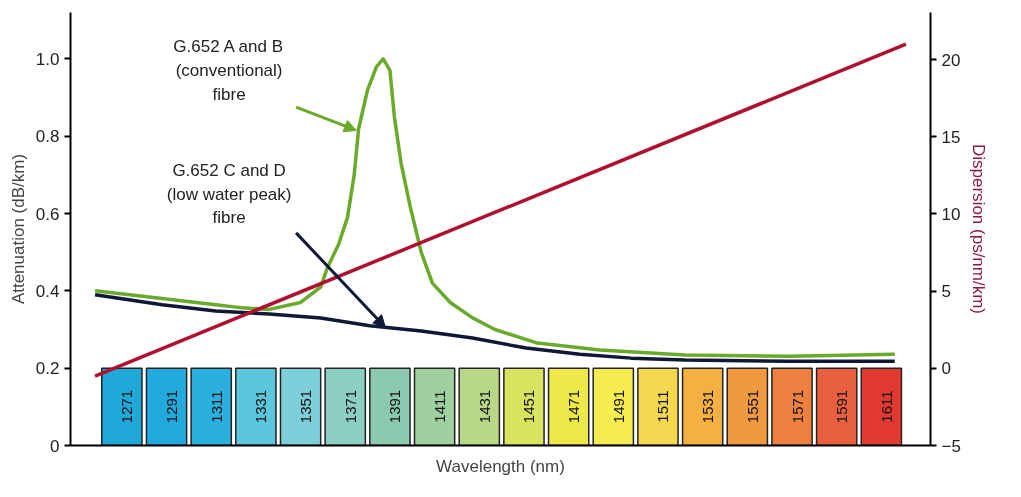  Describe the element at coordinates (951, 137) in the screenshot. I see `y2-tick-label: 15` at that location.